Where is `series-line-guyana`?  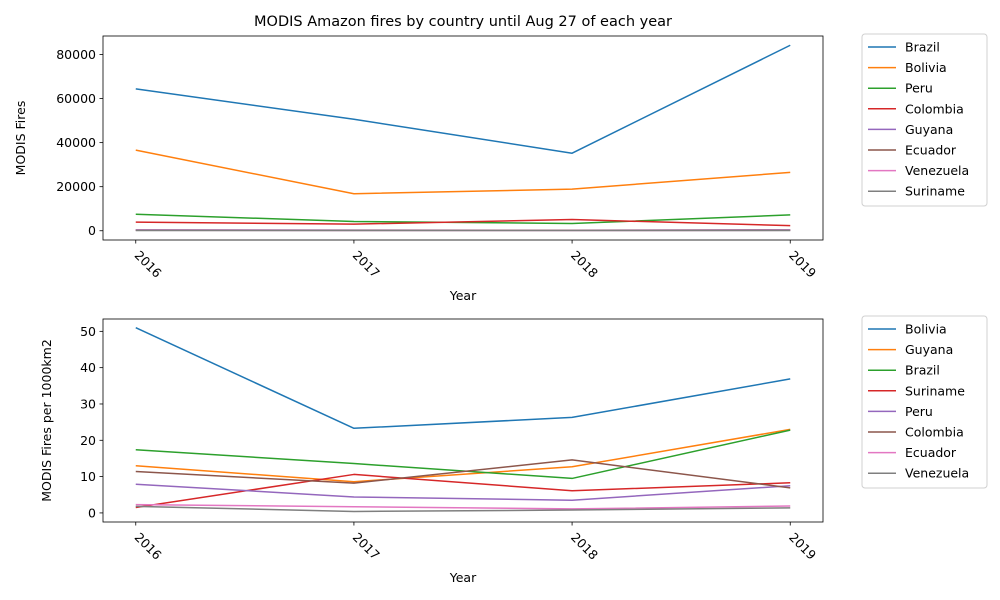 series-line-guyana is located at coordinates (463, 455).